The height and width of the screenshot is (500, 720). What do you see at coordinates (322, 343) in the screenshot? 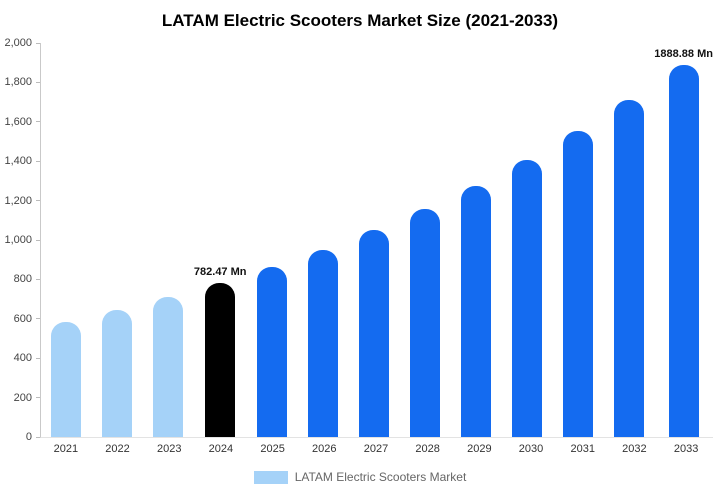
I see `bar-2026` at bounding box center [322, 343].